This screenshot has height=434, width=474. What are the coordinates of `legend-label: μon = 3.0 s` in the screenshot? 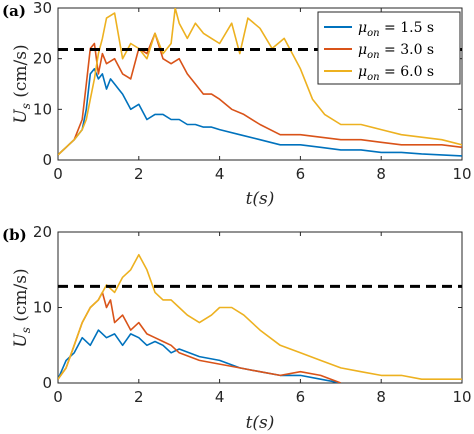 It's located at (396, 51).